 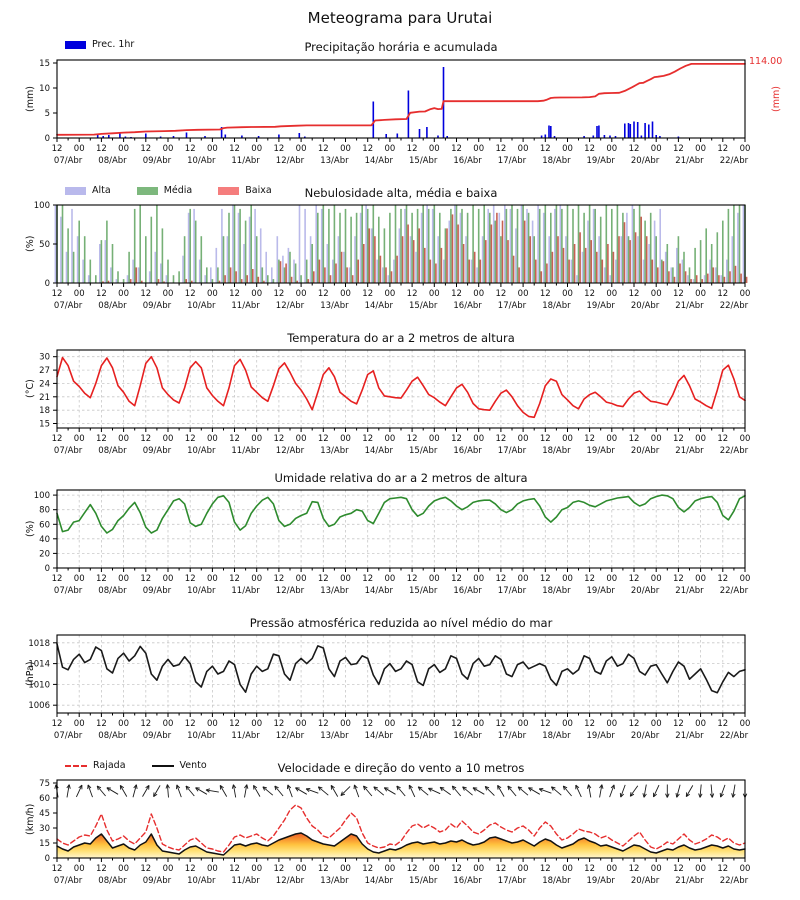 What do you see at coordinates (44, 525) in the screenshot?
I see `svg-text: 60` at bounding box center [44, 525].